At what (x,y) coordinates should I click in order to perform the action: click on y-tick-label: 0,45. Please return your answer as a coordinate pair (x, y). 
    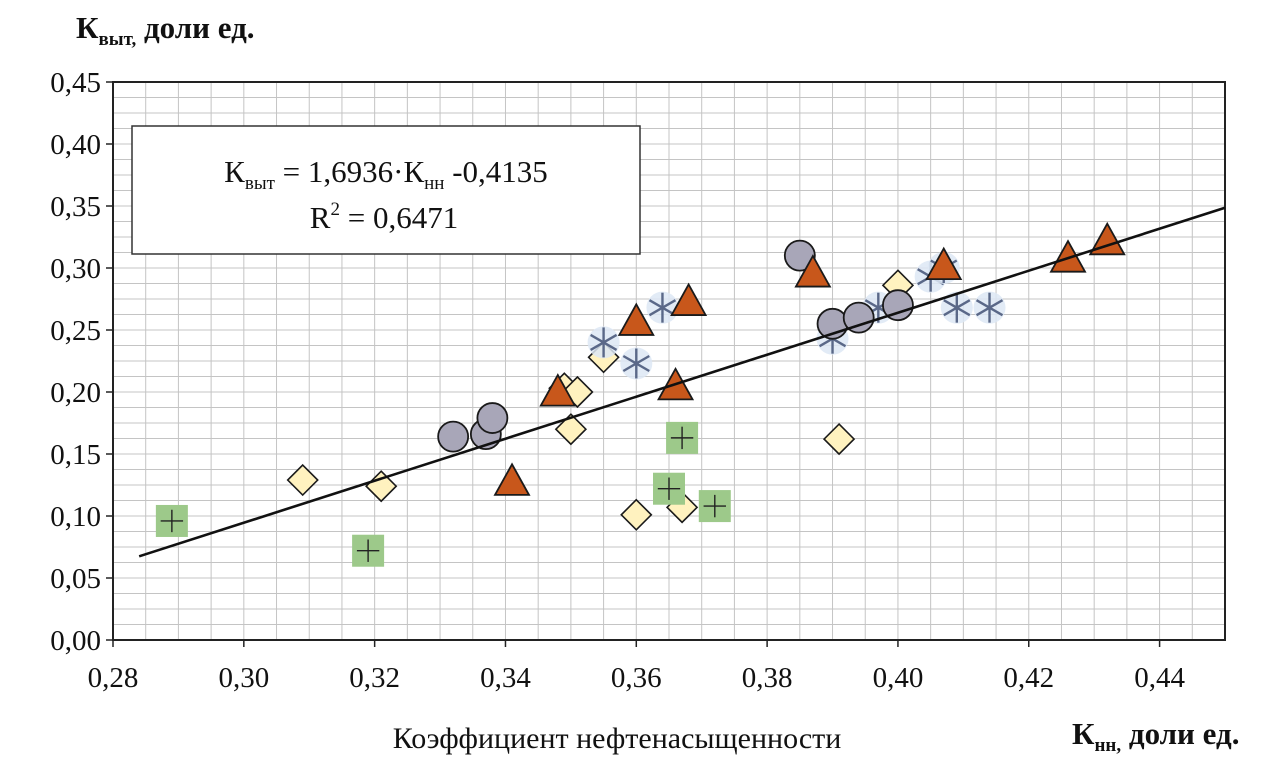
    Looking at the image, I should click on (75, 83).